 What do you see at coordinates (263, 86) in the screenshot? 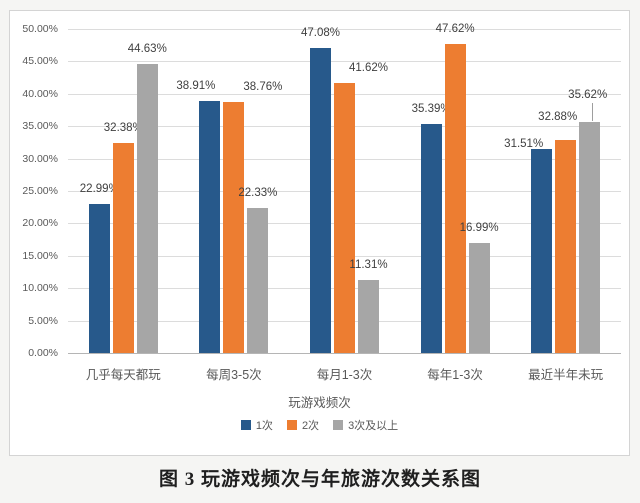
I see `bar-value-label: 38.76%` at bounding box center [263, 86].